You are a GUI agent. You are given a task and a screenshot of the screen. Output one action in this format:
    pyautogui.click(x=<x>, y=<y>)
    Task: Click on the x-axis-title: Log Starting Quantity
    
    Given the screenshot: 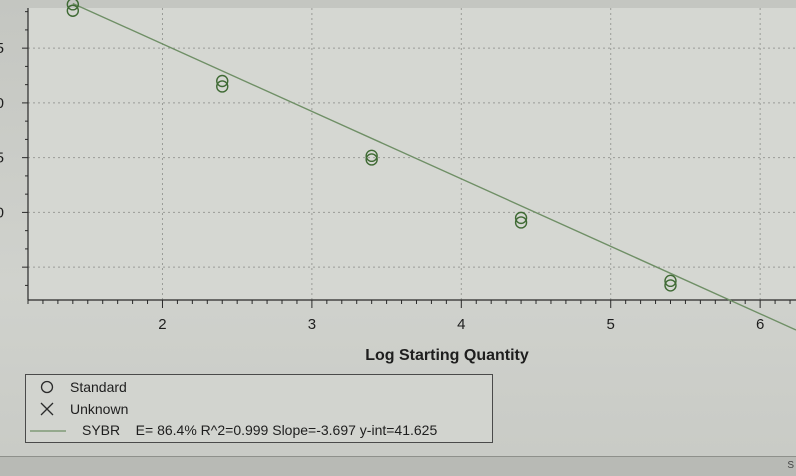 What is the action you would take?
    pyautogui.click(x=447, y=355)
    